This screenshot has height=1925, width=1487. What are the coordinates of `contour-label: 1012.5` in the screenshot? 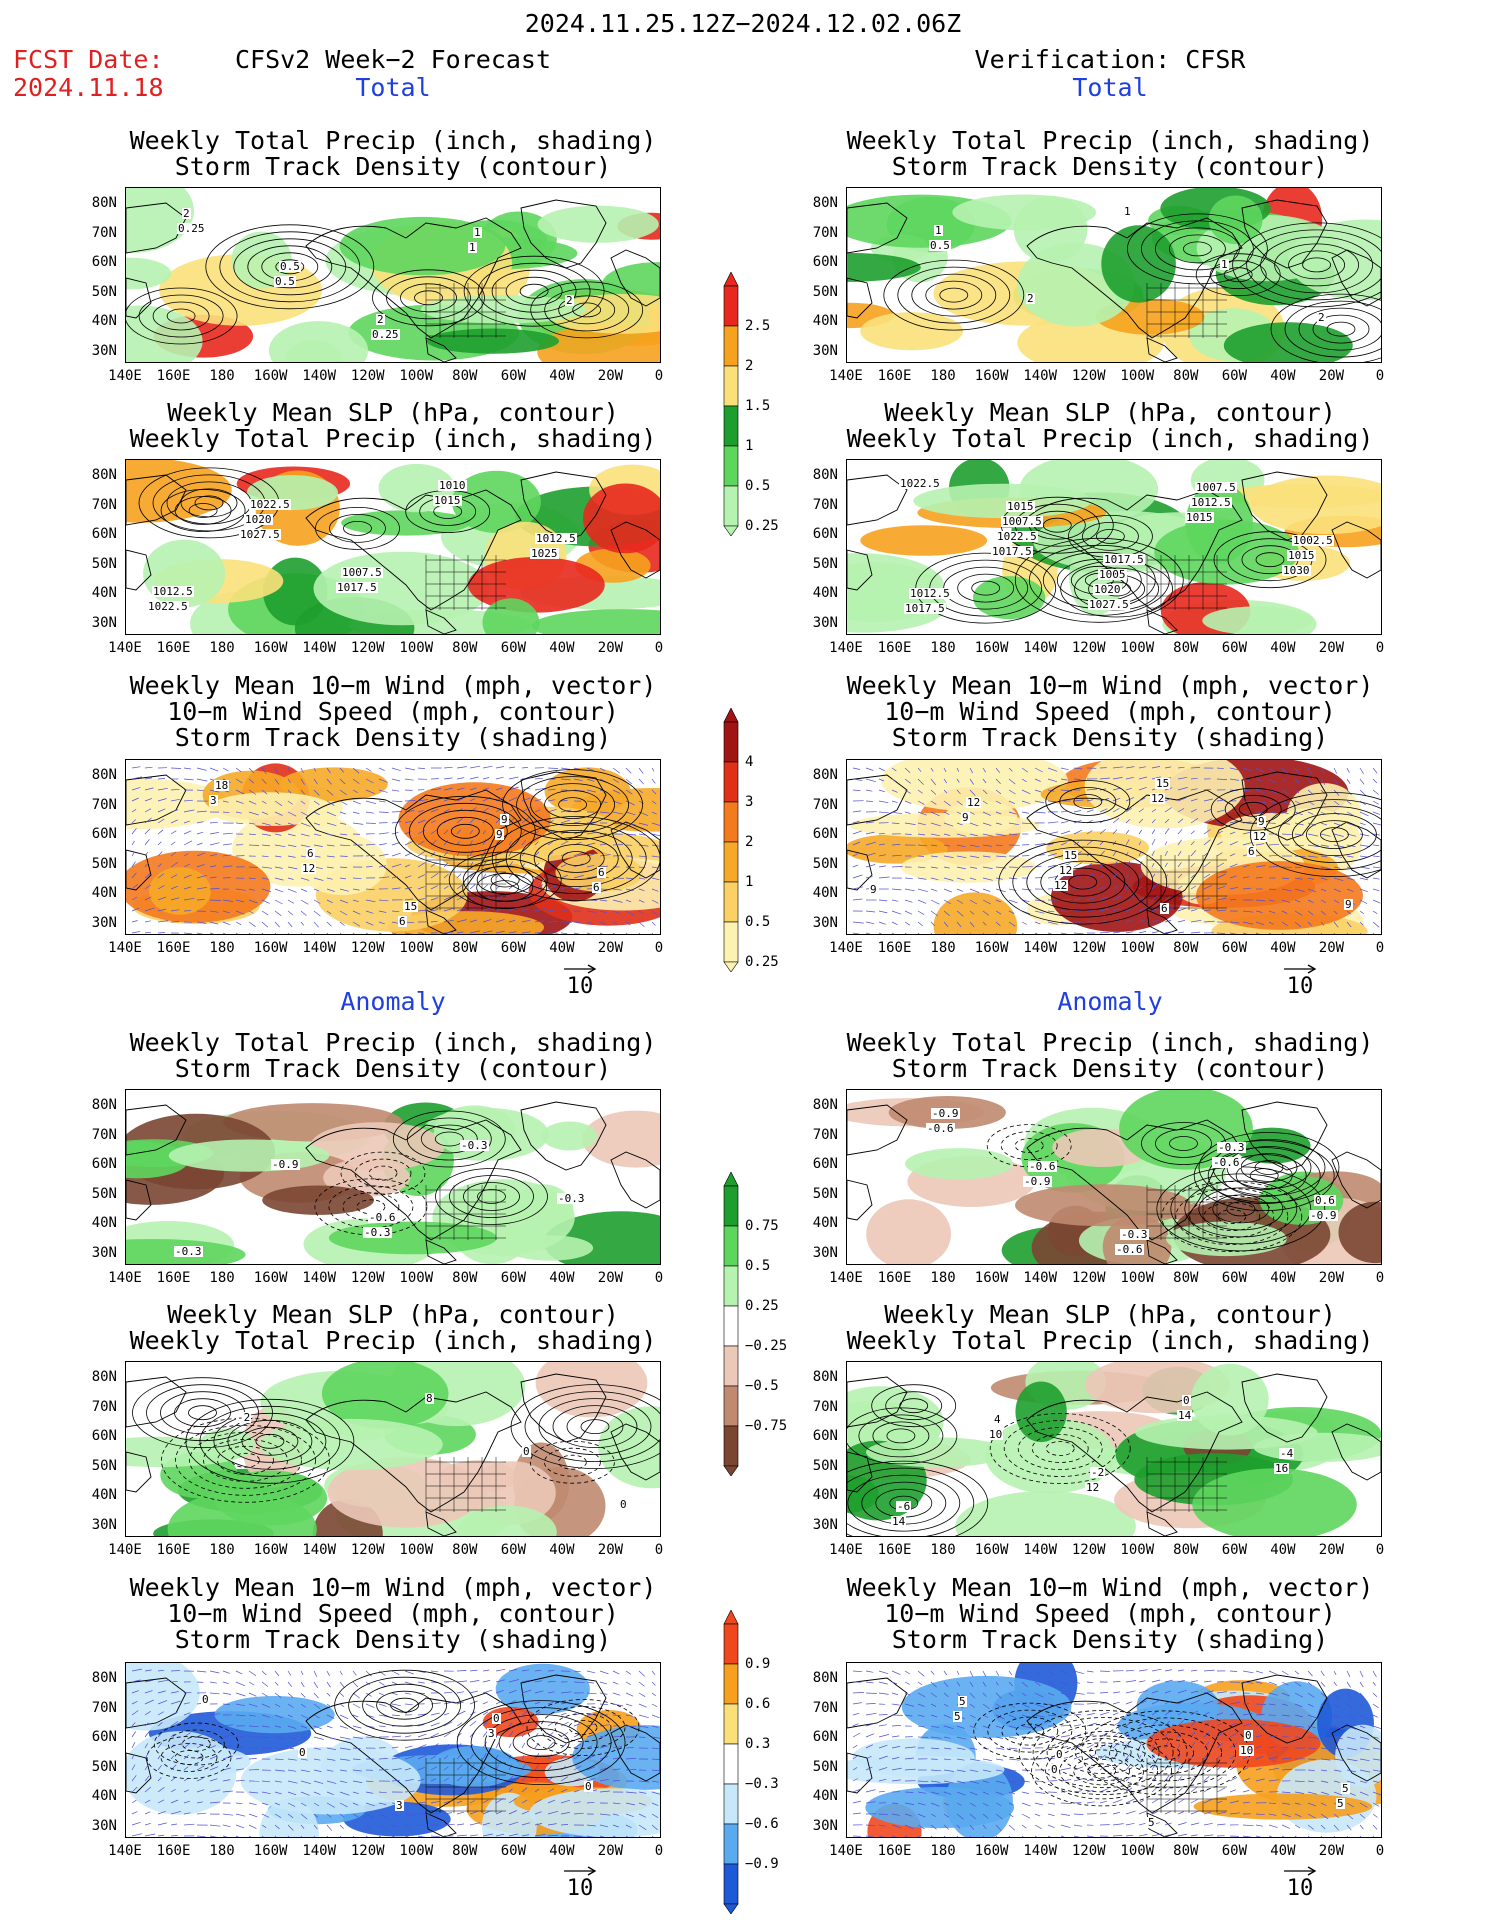 It's located at (930, 593).